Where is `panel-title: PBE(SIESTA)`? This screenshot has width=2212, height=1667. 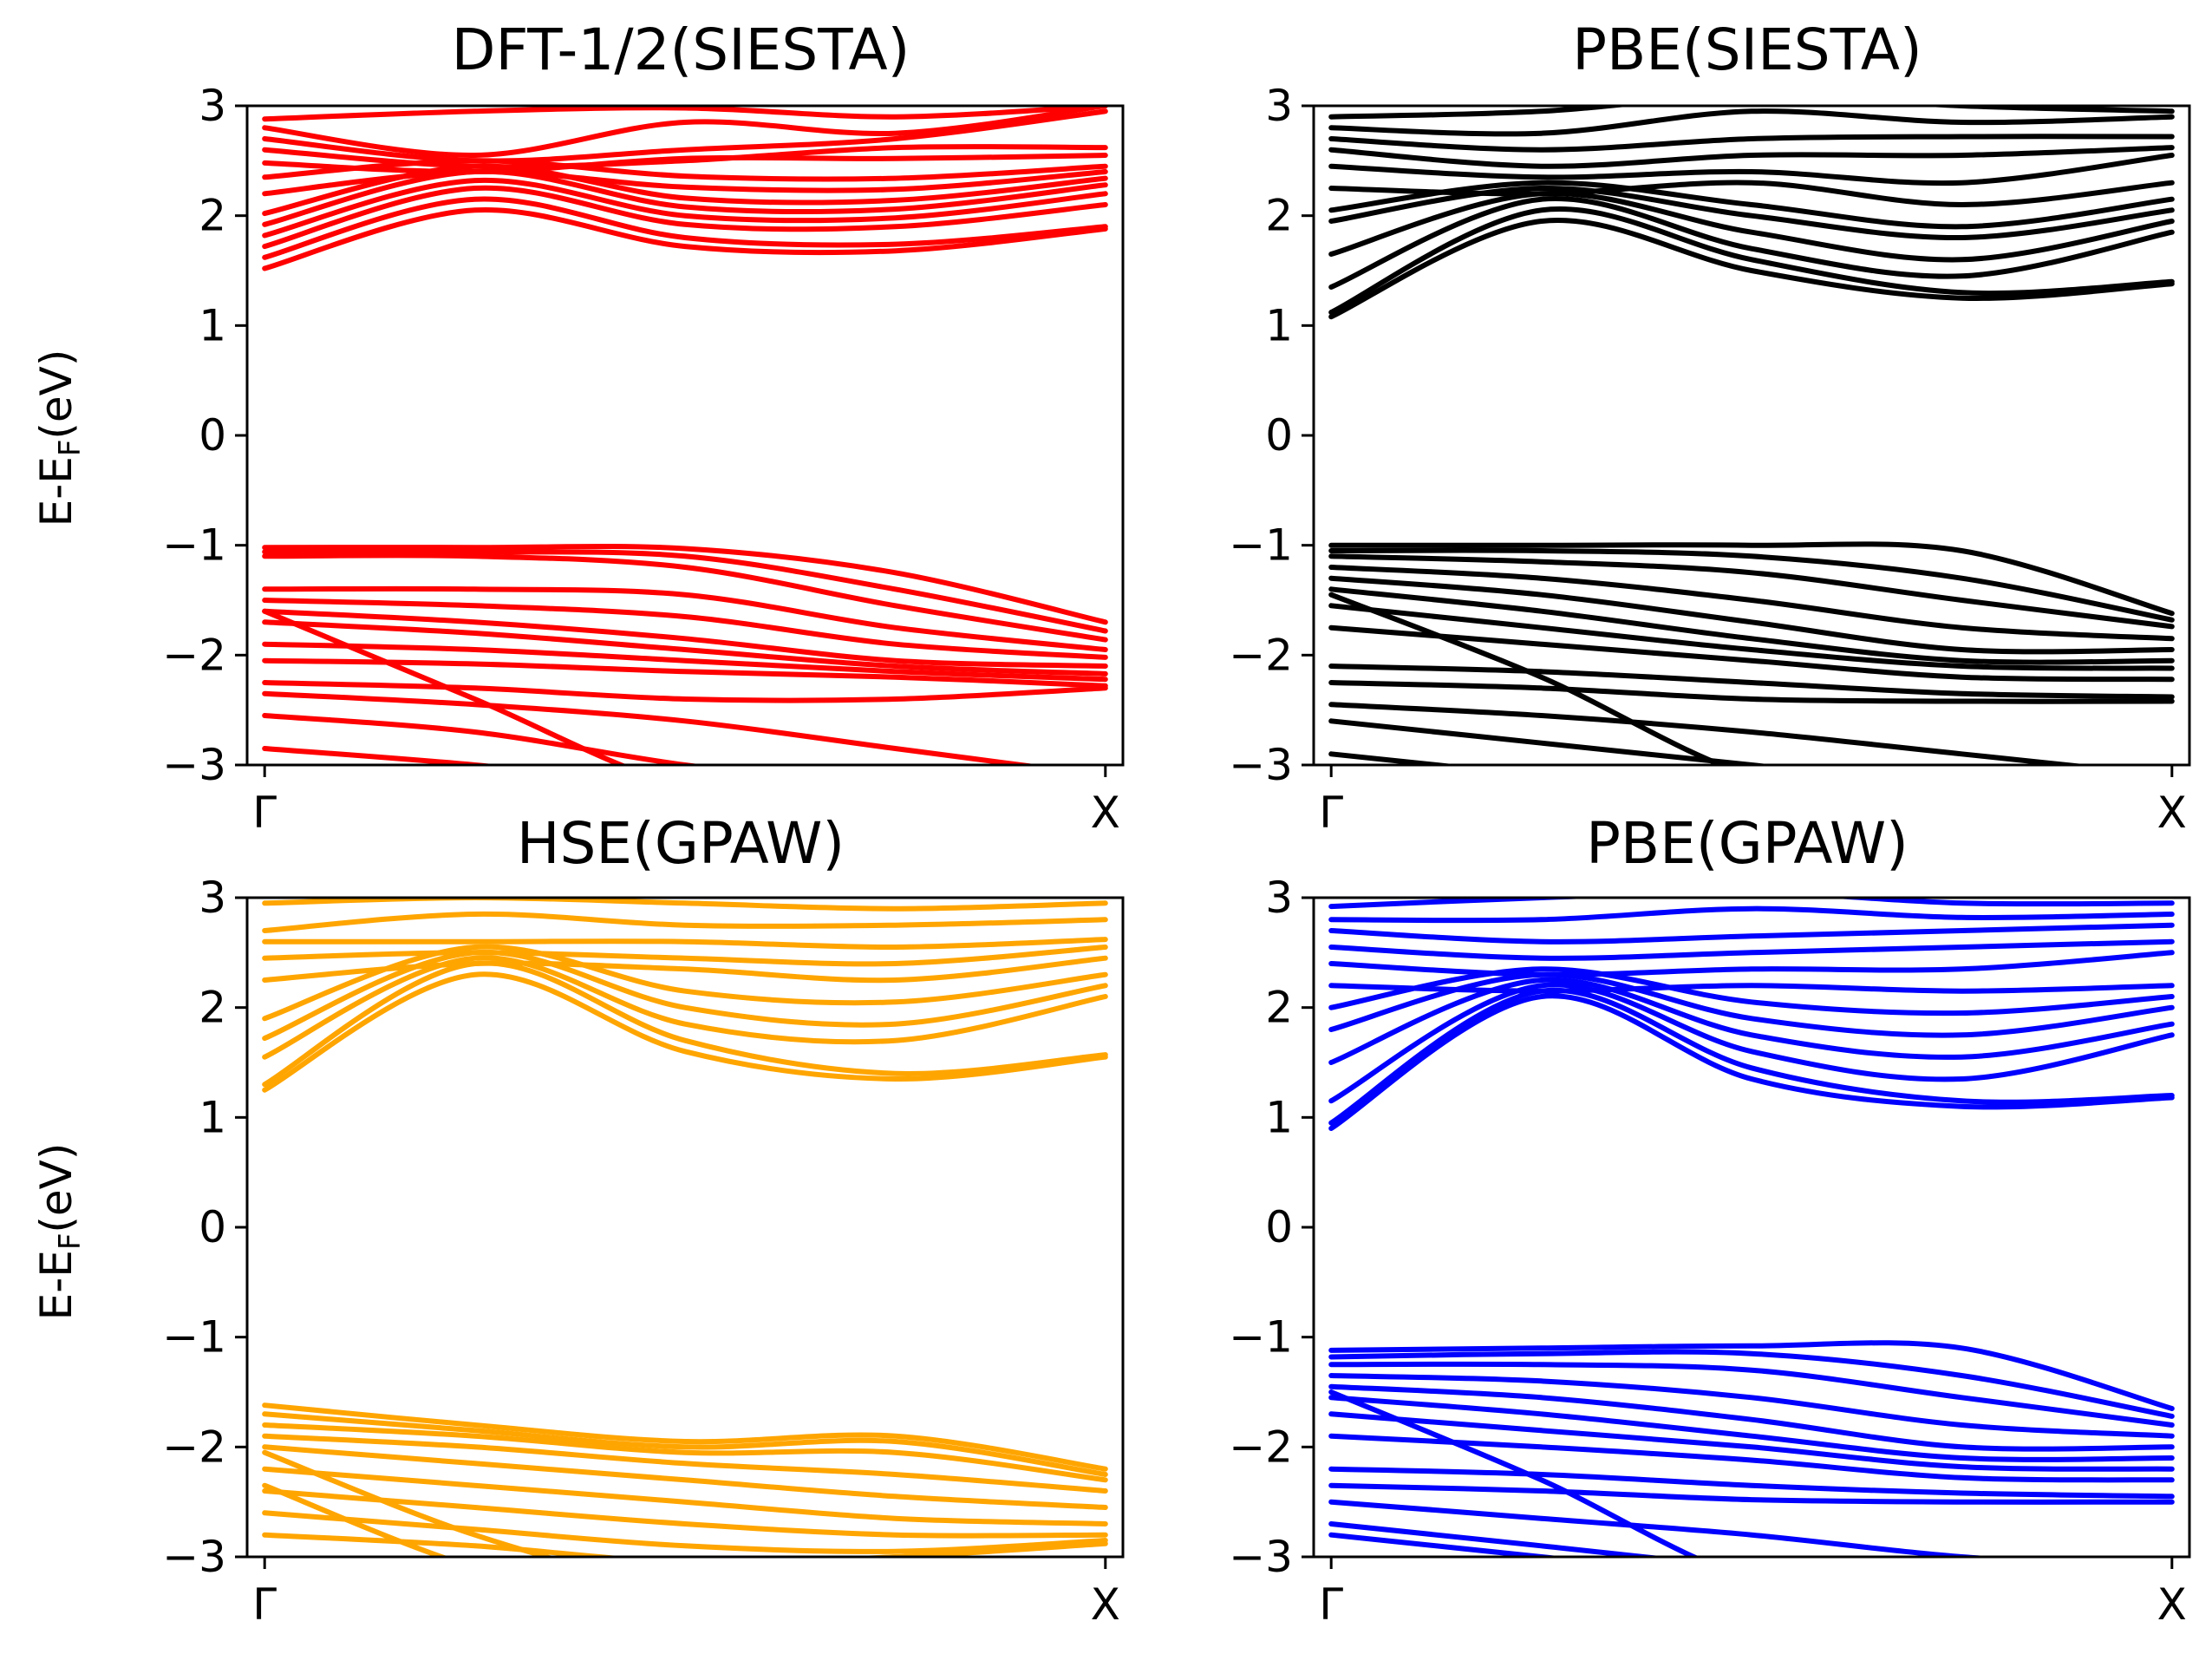 panel-title: PBE(SIESTA) is located at coordinates (1747, 50).